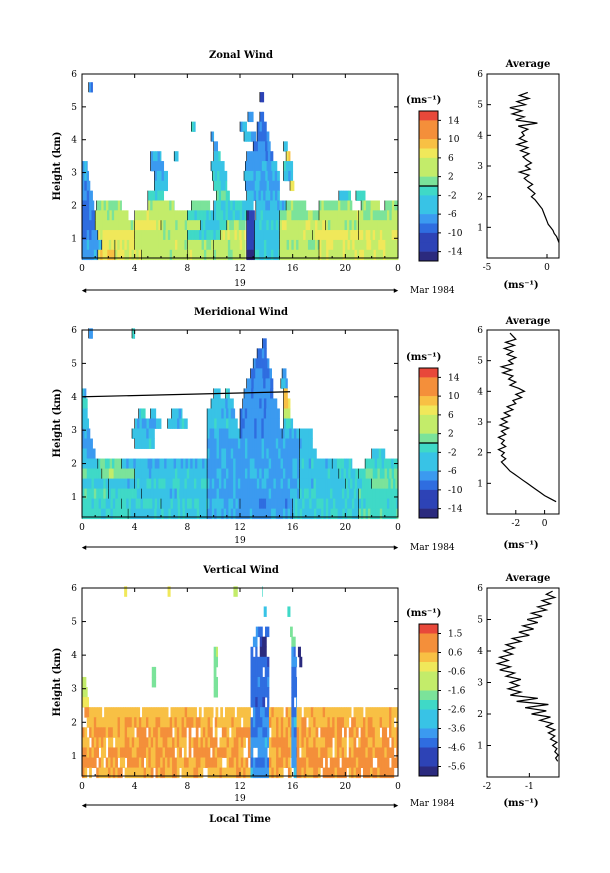  What do you see at coordinates (457, 768) in the screenshot?
I see `vertical-colorbar-tick-label: -5.6` at bounding box center [457, 768].